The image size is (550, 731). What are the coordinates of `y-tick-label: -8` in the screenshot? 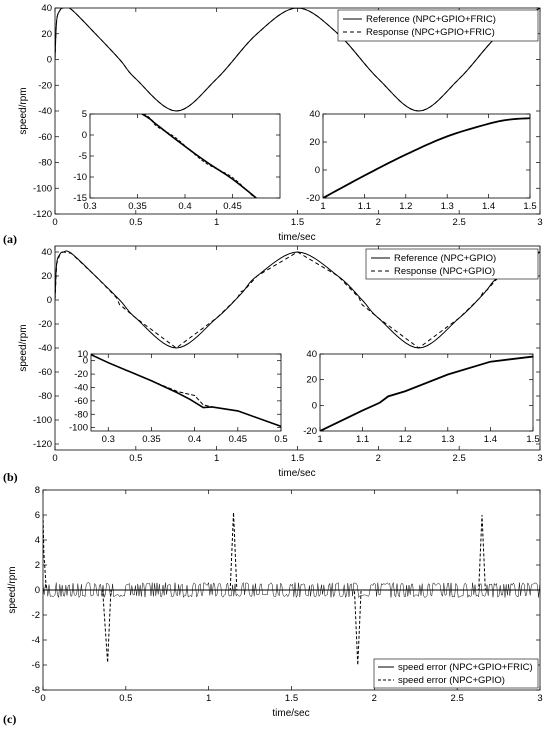 It's located at (36, 690).